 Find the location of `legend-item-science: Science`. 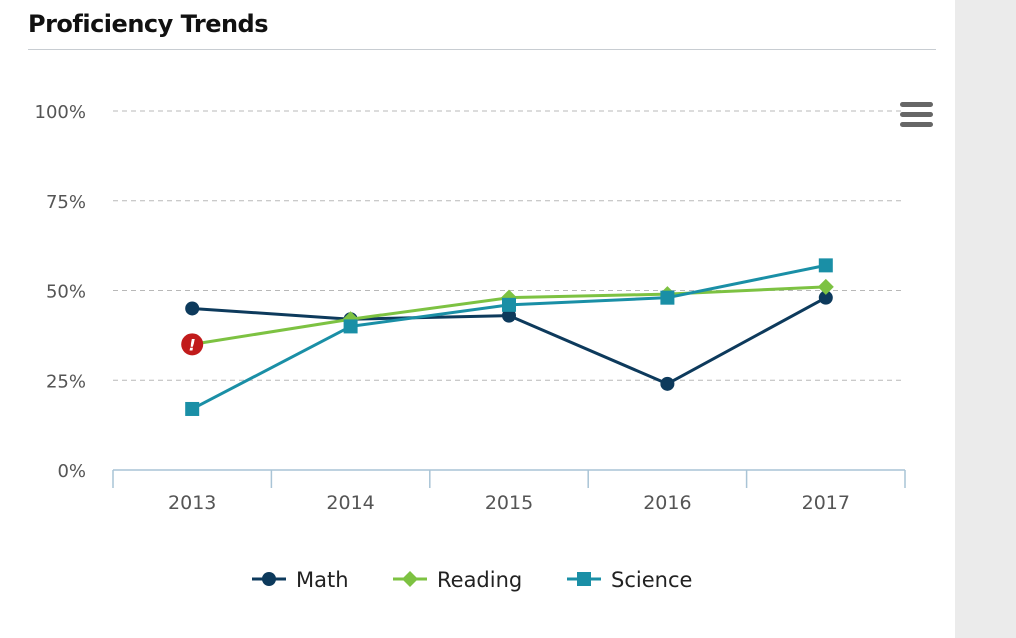

legend-item-science: Science is located at coordinates (629, 580).